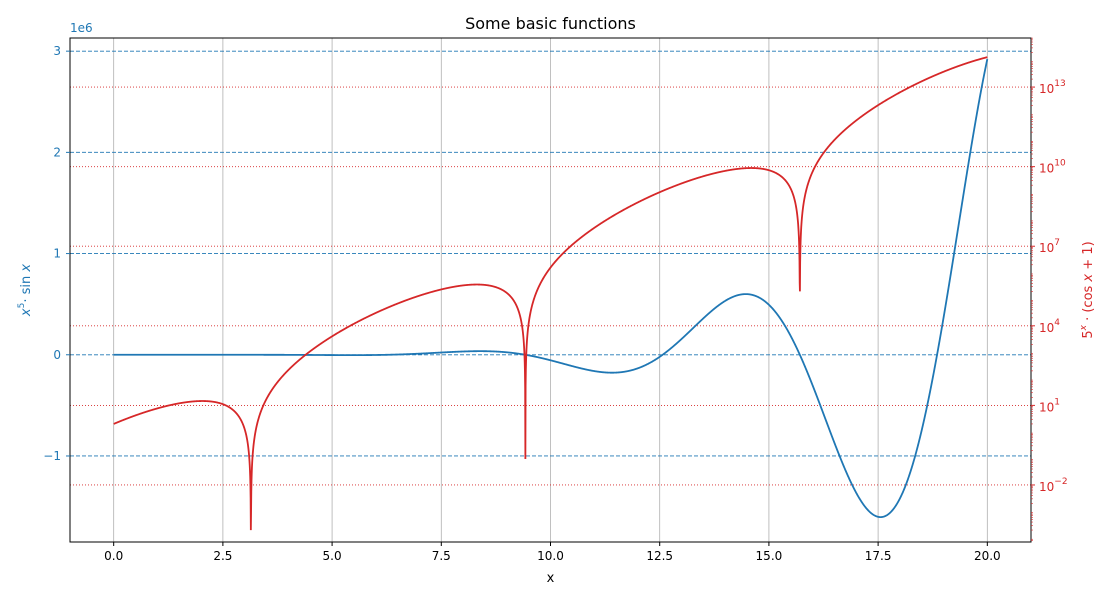  What do you see at coordinates (1049, 405) in the screenshot?
I see `right-tick-label: 10¹` at bounding box center [1049, 405].